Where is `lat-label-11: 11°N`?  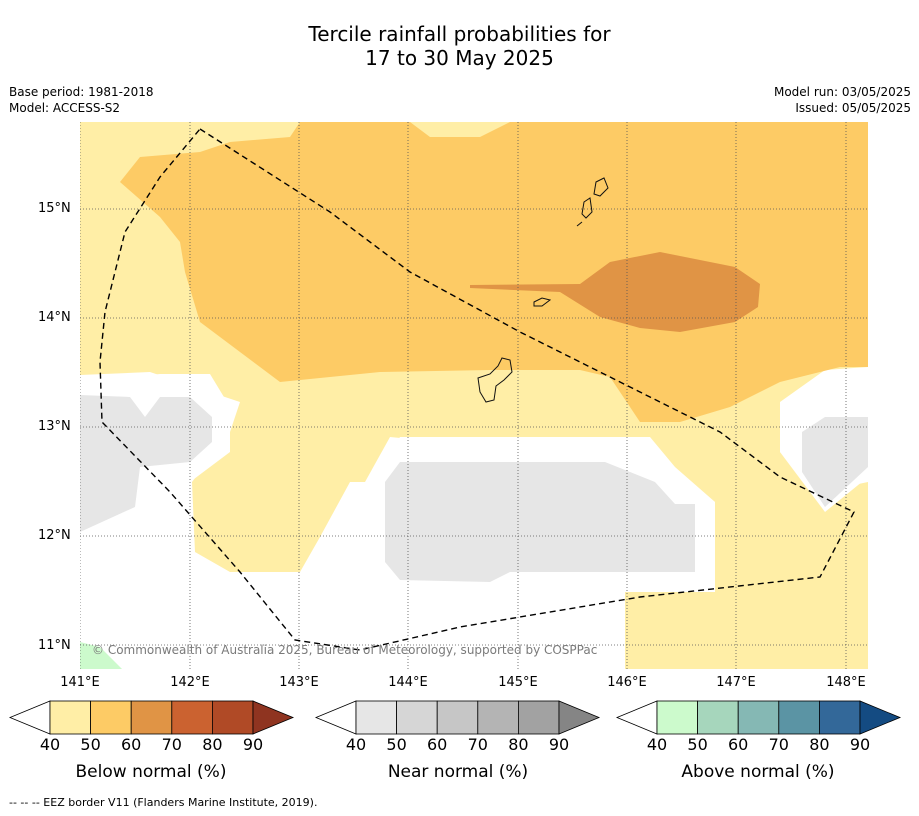 lat-label-11: 11°N is located at coordinates (54, 645).